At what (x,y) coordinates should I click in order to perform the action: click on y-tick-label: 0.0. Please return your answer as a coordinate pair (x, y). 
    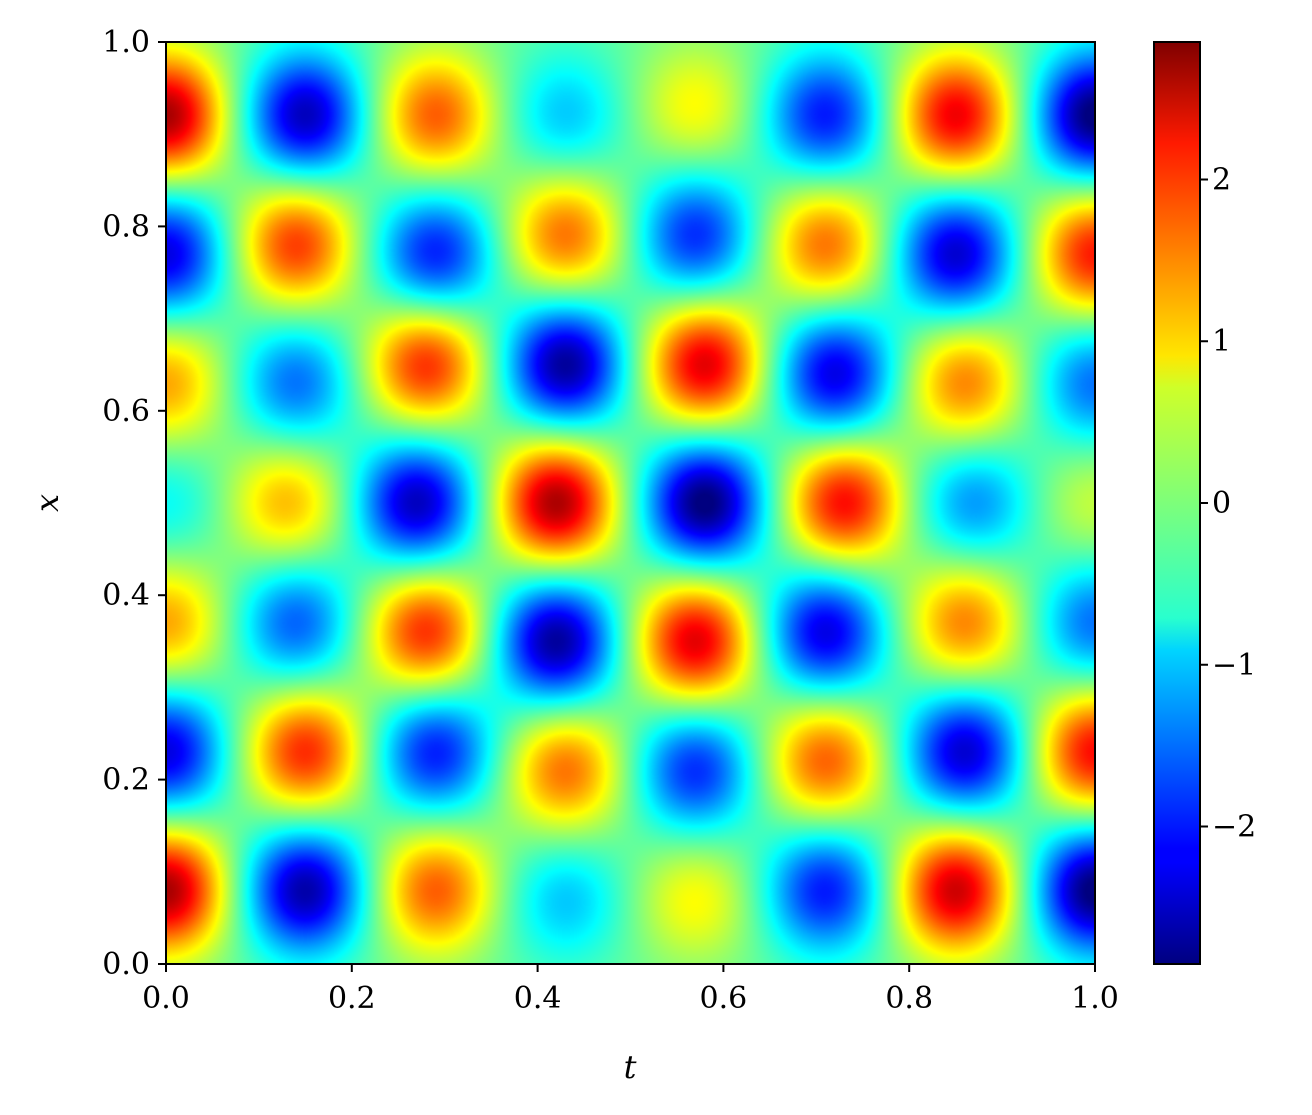
    Looking at the image, I should click on (126, 964).